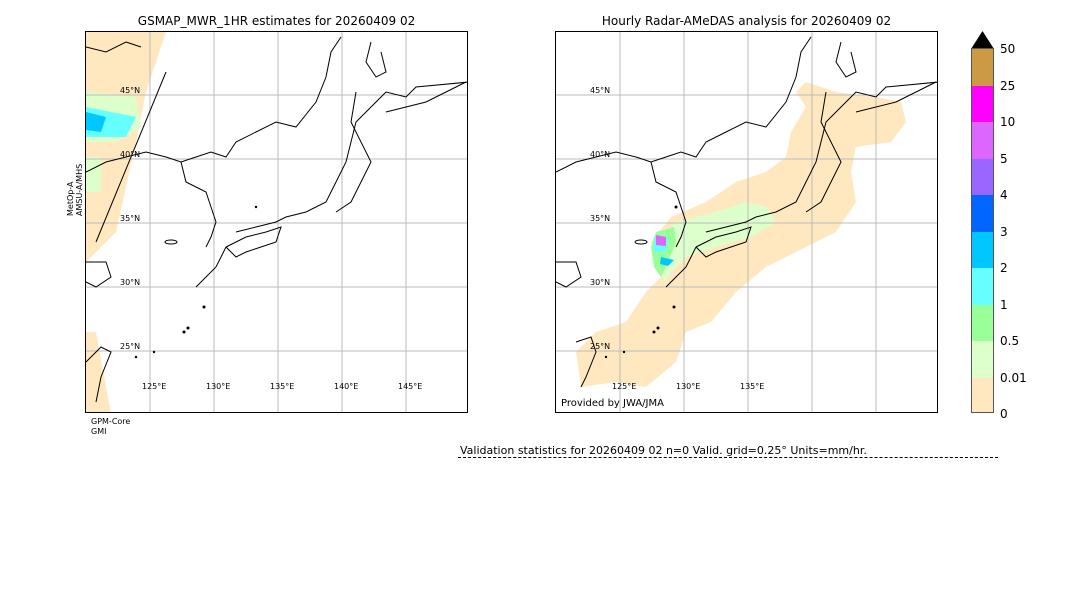 Image resolution: width=1080 pixels, height=612 pixels. I want to click on left-lon-label-130: 130°E, so click(218, 386).